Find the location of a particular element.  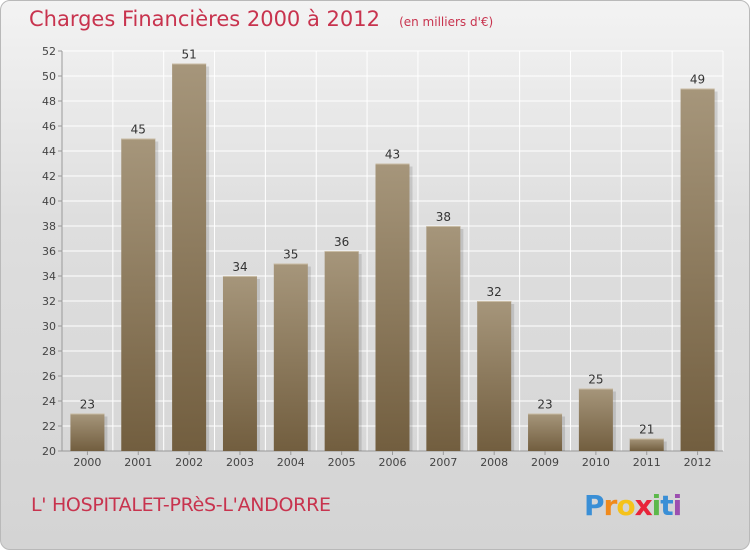

value-label-2004: 35 is located at coordinates (290, 255).